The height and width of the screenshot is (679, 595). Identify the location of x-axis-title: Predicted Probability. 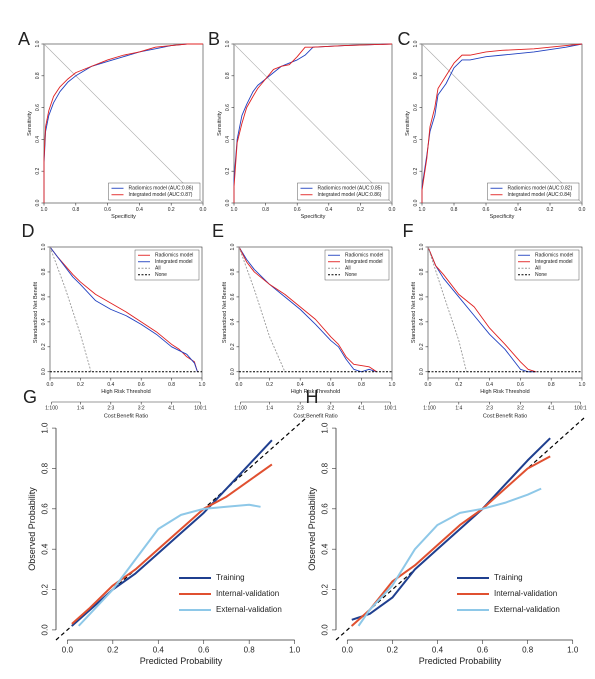
(460, 661).